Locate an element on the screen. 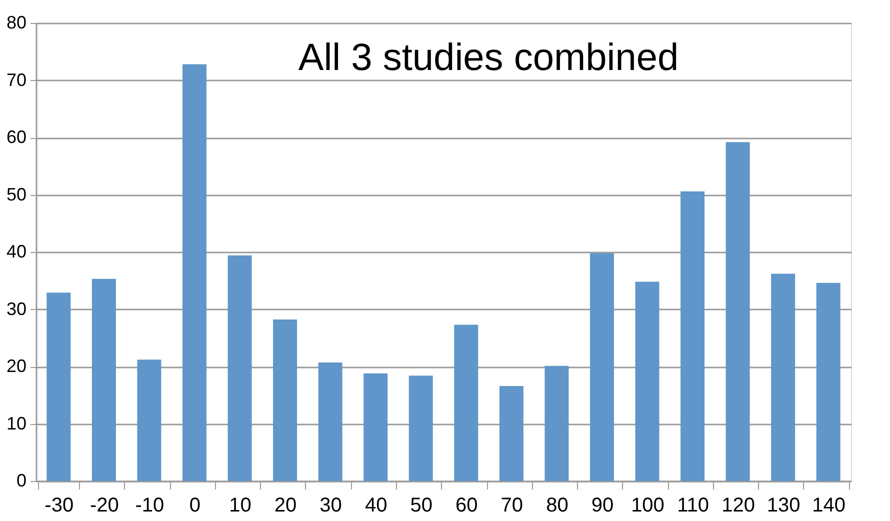  y-tick-label: 40 is located at coordinates (16, 252).